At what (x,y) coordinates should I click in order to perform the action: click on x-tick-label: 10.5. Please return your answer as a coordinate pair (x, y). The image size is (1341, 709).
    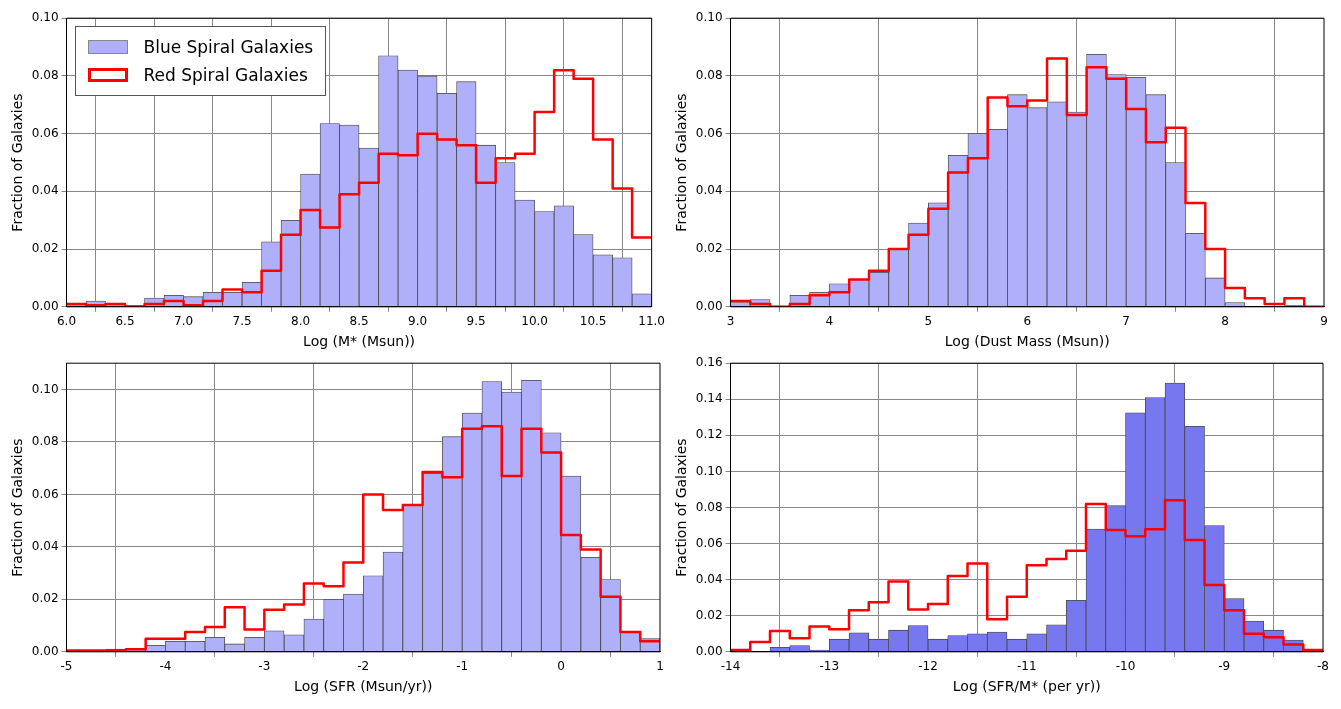
    Looking at the image, I should click on (593, 321).